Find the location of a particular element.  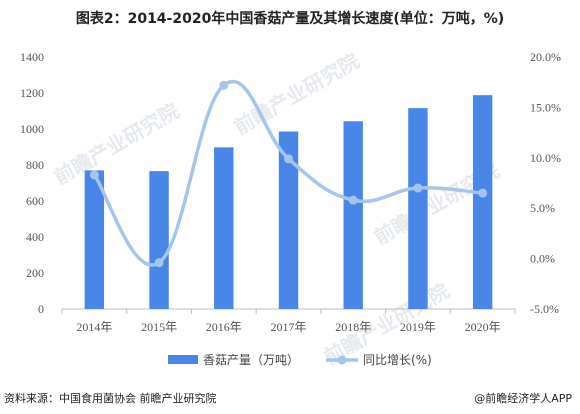

x-tick-label: 2017年 is located at coordinates (288, 327).